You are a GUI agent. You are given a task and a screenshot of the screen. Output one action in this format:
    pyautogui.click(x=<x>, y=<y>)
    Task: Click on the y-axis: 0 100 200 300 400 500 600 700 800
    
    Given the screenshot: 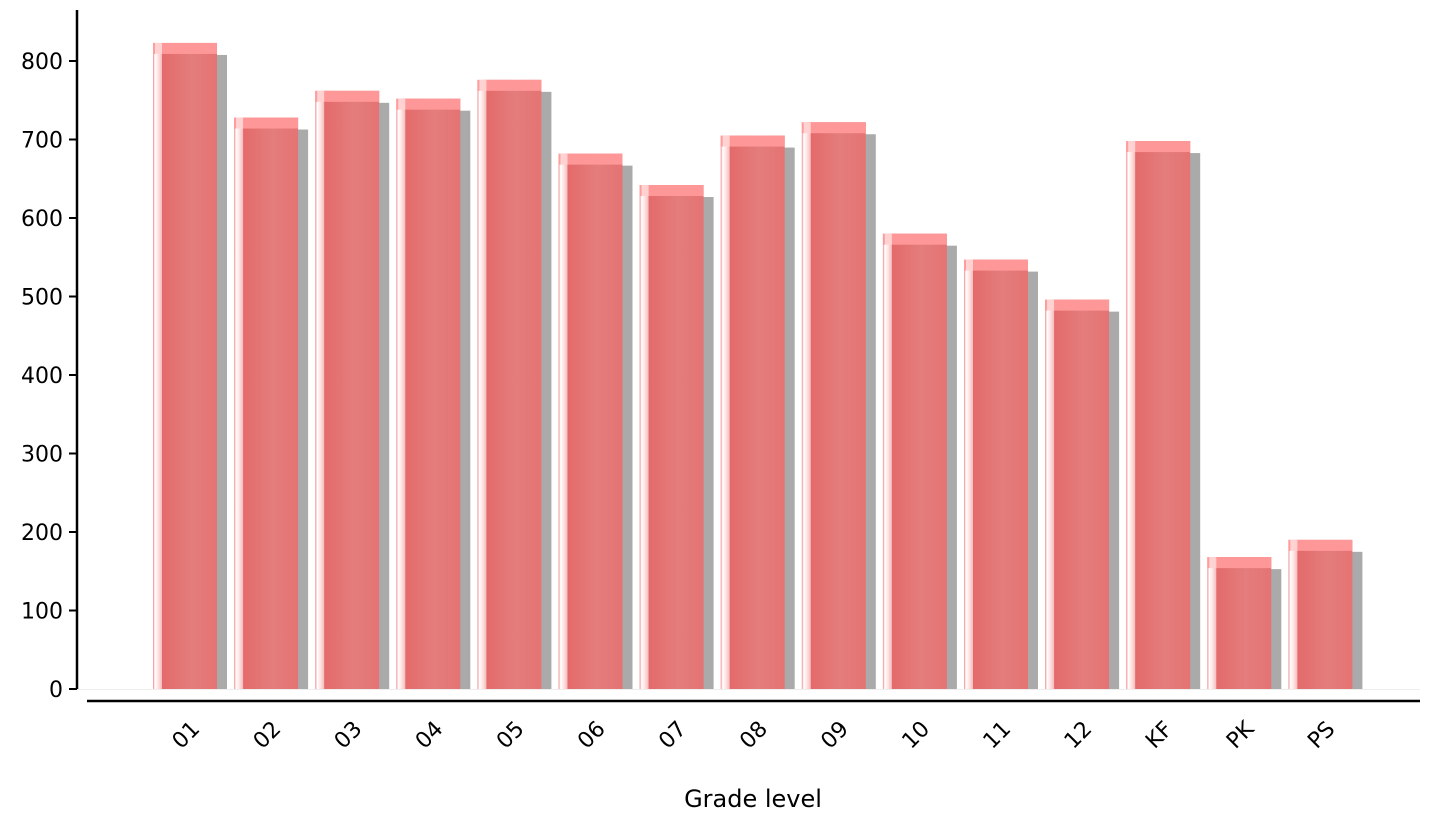 What is the action you would take?
    pyautogui.click(x=50, y=356)
    